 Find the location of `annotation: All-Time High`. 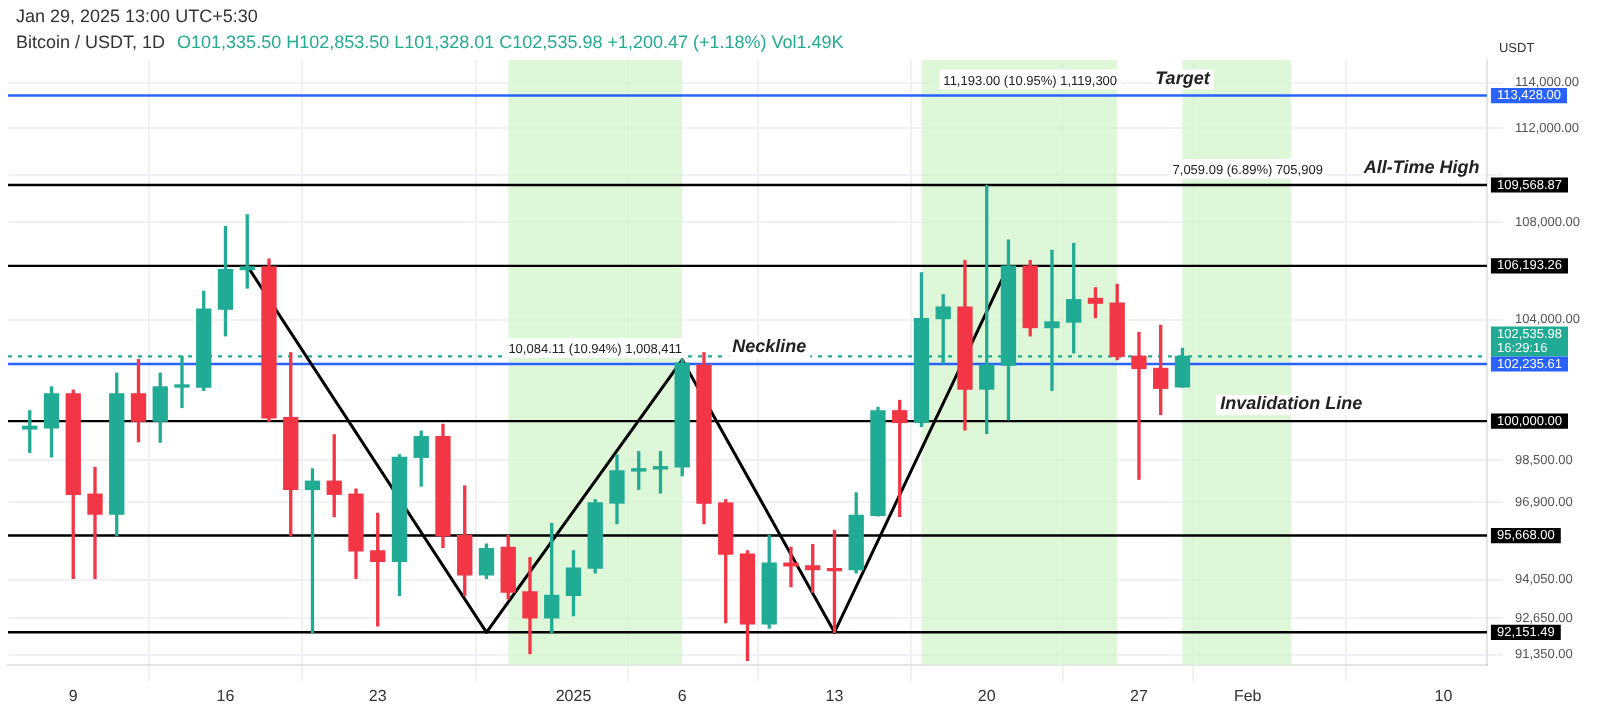

annotation: All-Time High is located at coordinates (1421, 166).